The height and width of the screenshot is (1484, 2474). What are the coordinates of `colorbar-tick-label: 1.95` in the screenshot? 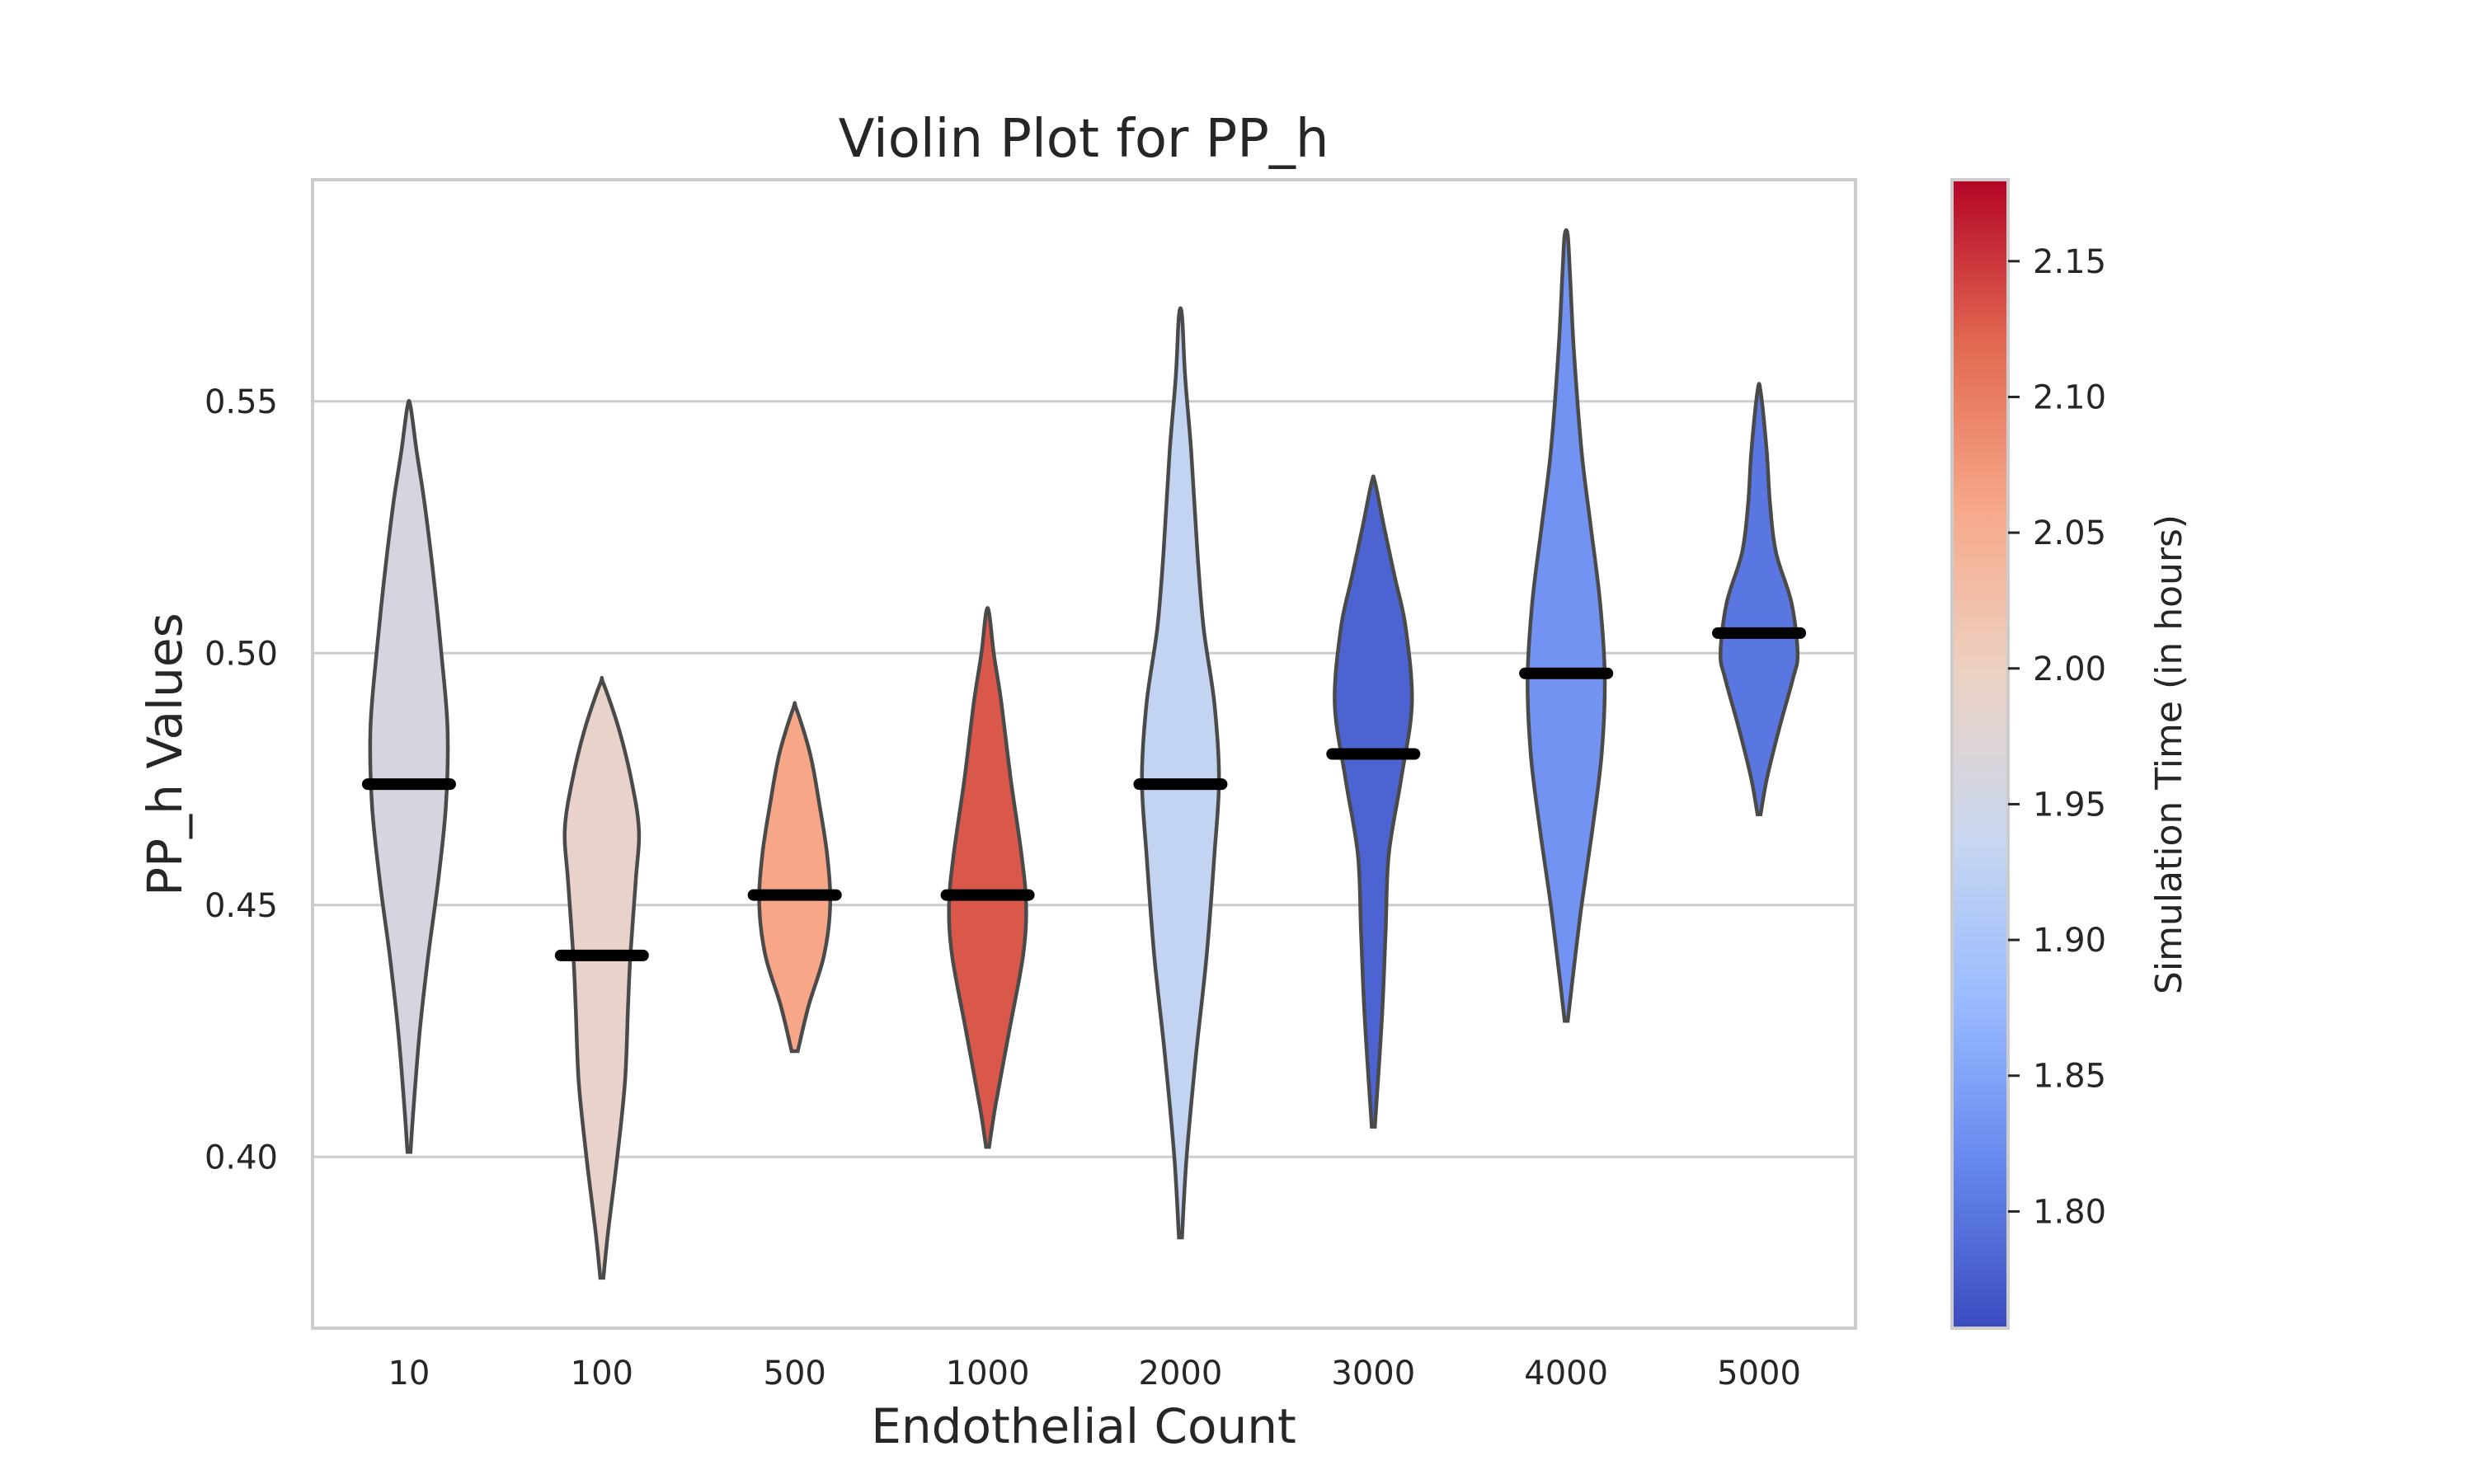 It's located at (2069, 805).